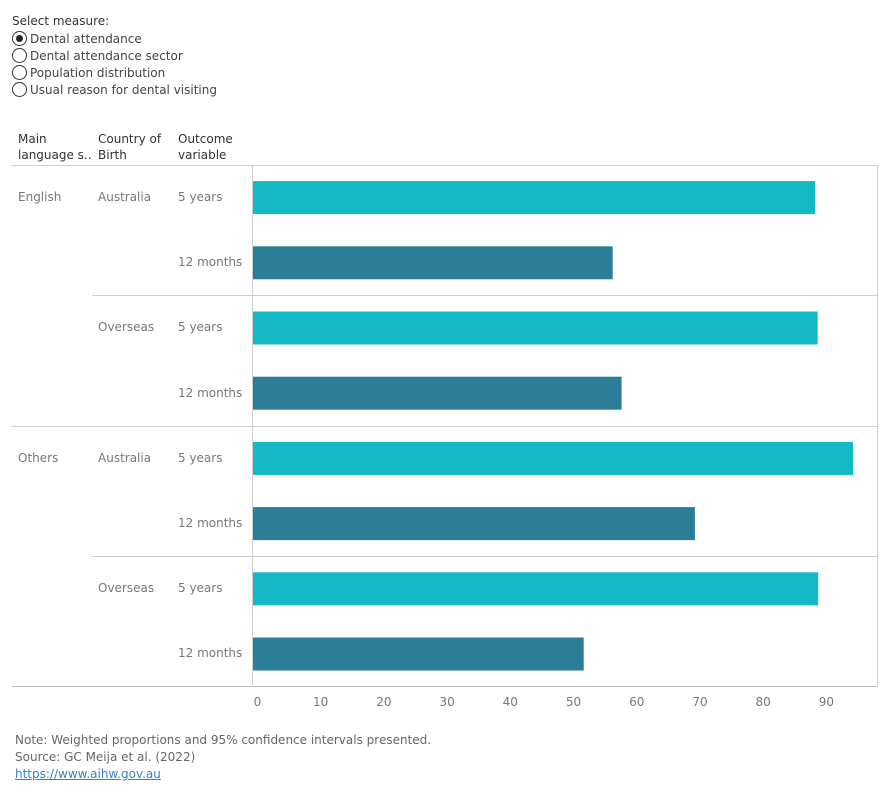  What do you see at coordinates (112, 155) in the screenshot?
I see `header-line: Birth` at bounding box center [112, 155].